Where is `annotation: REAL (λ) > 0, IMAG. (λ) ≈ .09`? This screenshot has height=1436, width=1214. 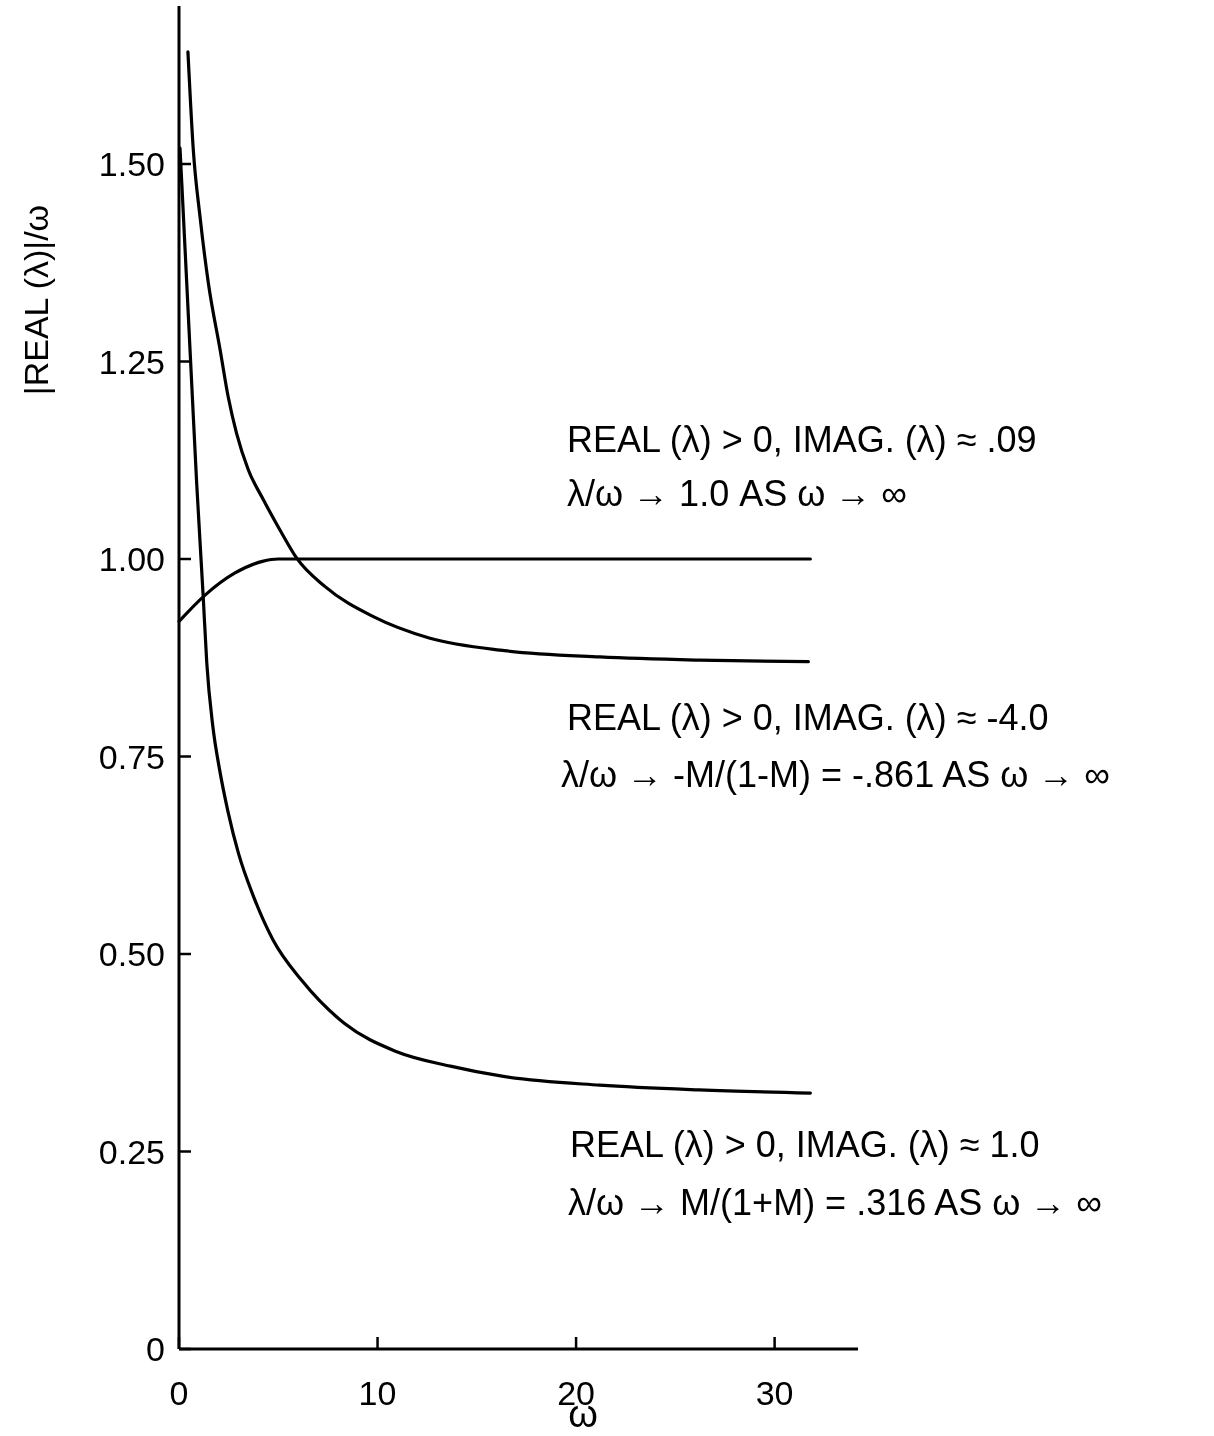 annotation: REAL (λ) > 0, IMAG. (λ) ≈ .09 is located at coordinates (802, 439).